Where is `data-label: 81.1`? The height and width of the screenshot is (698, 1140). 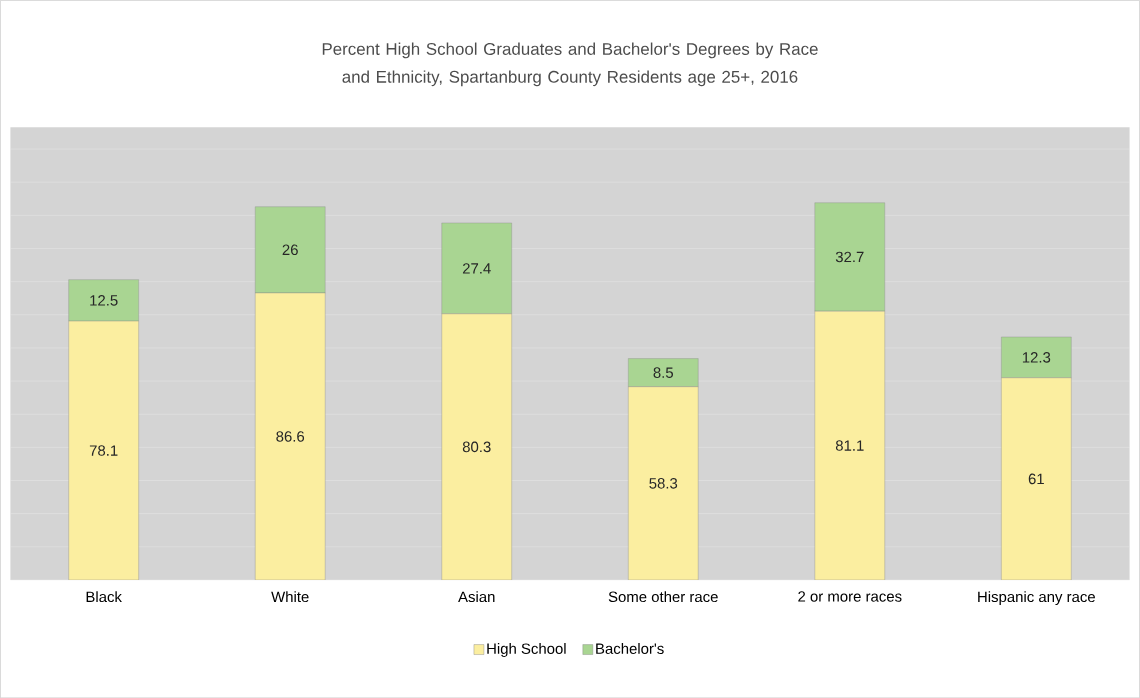
data-label: 81.1 is located at coordinates (849, 445).